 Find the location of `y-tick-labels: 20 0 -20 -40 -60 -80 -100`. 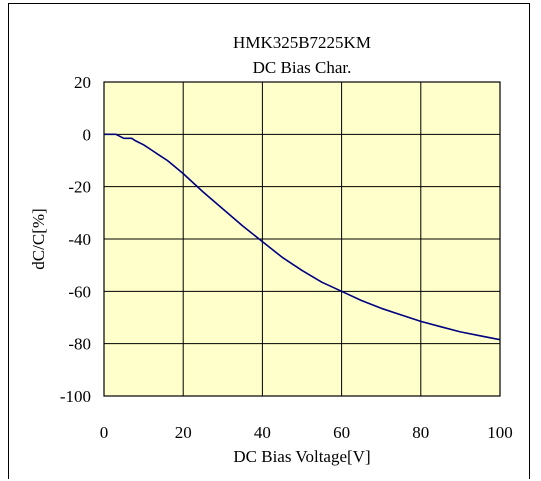

y-tick-labels: 20 0 -20 -40 -60 -80 -100 is located at coordinates (75, 239).